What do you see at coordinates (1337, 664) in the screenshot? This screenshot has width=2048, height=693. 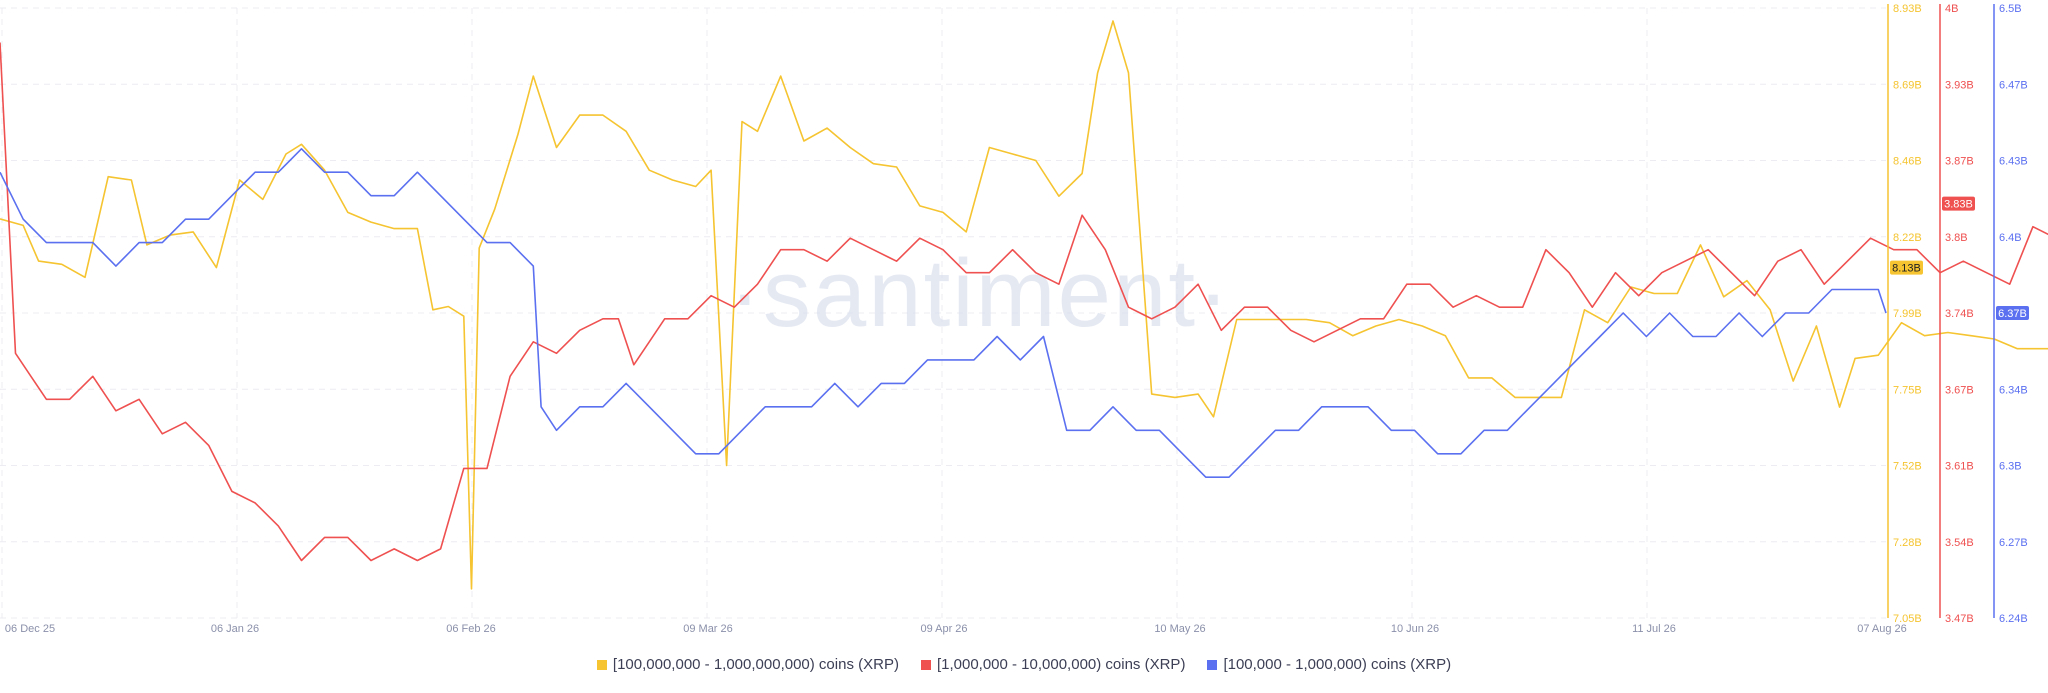 I see `legend-label-3: [100,000 - 1,000,000) coins (XRP)` at bounding box center [1337, 664].